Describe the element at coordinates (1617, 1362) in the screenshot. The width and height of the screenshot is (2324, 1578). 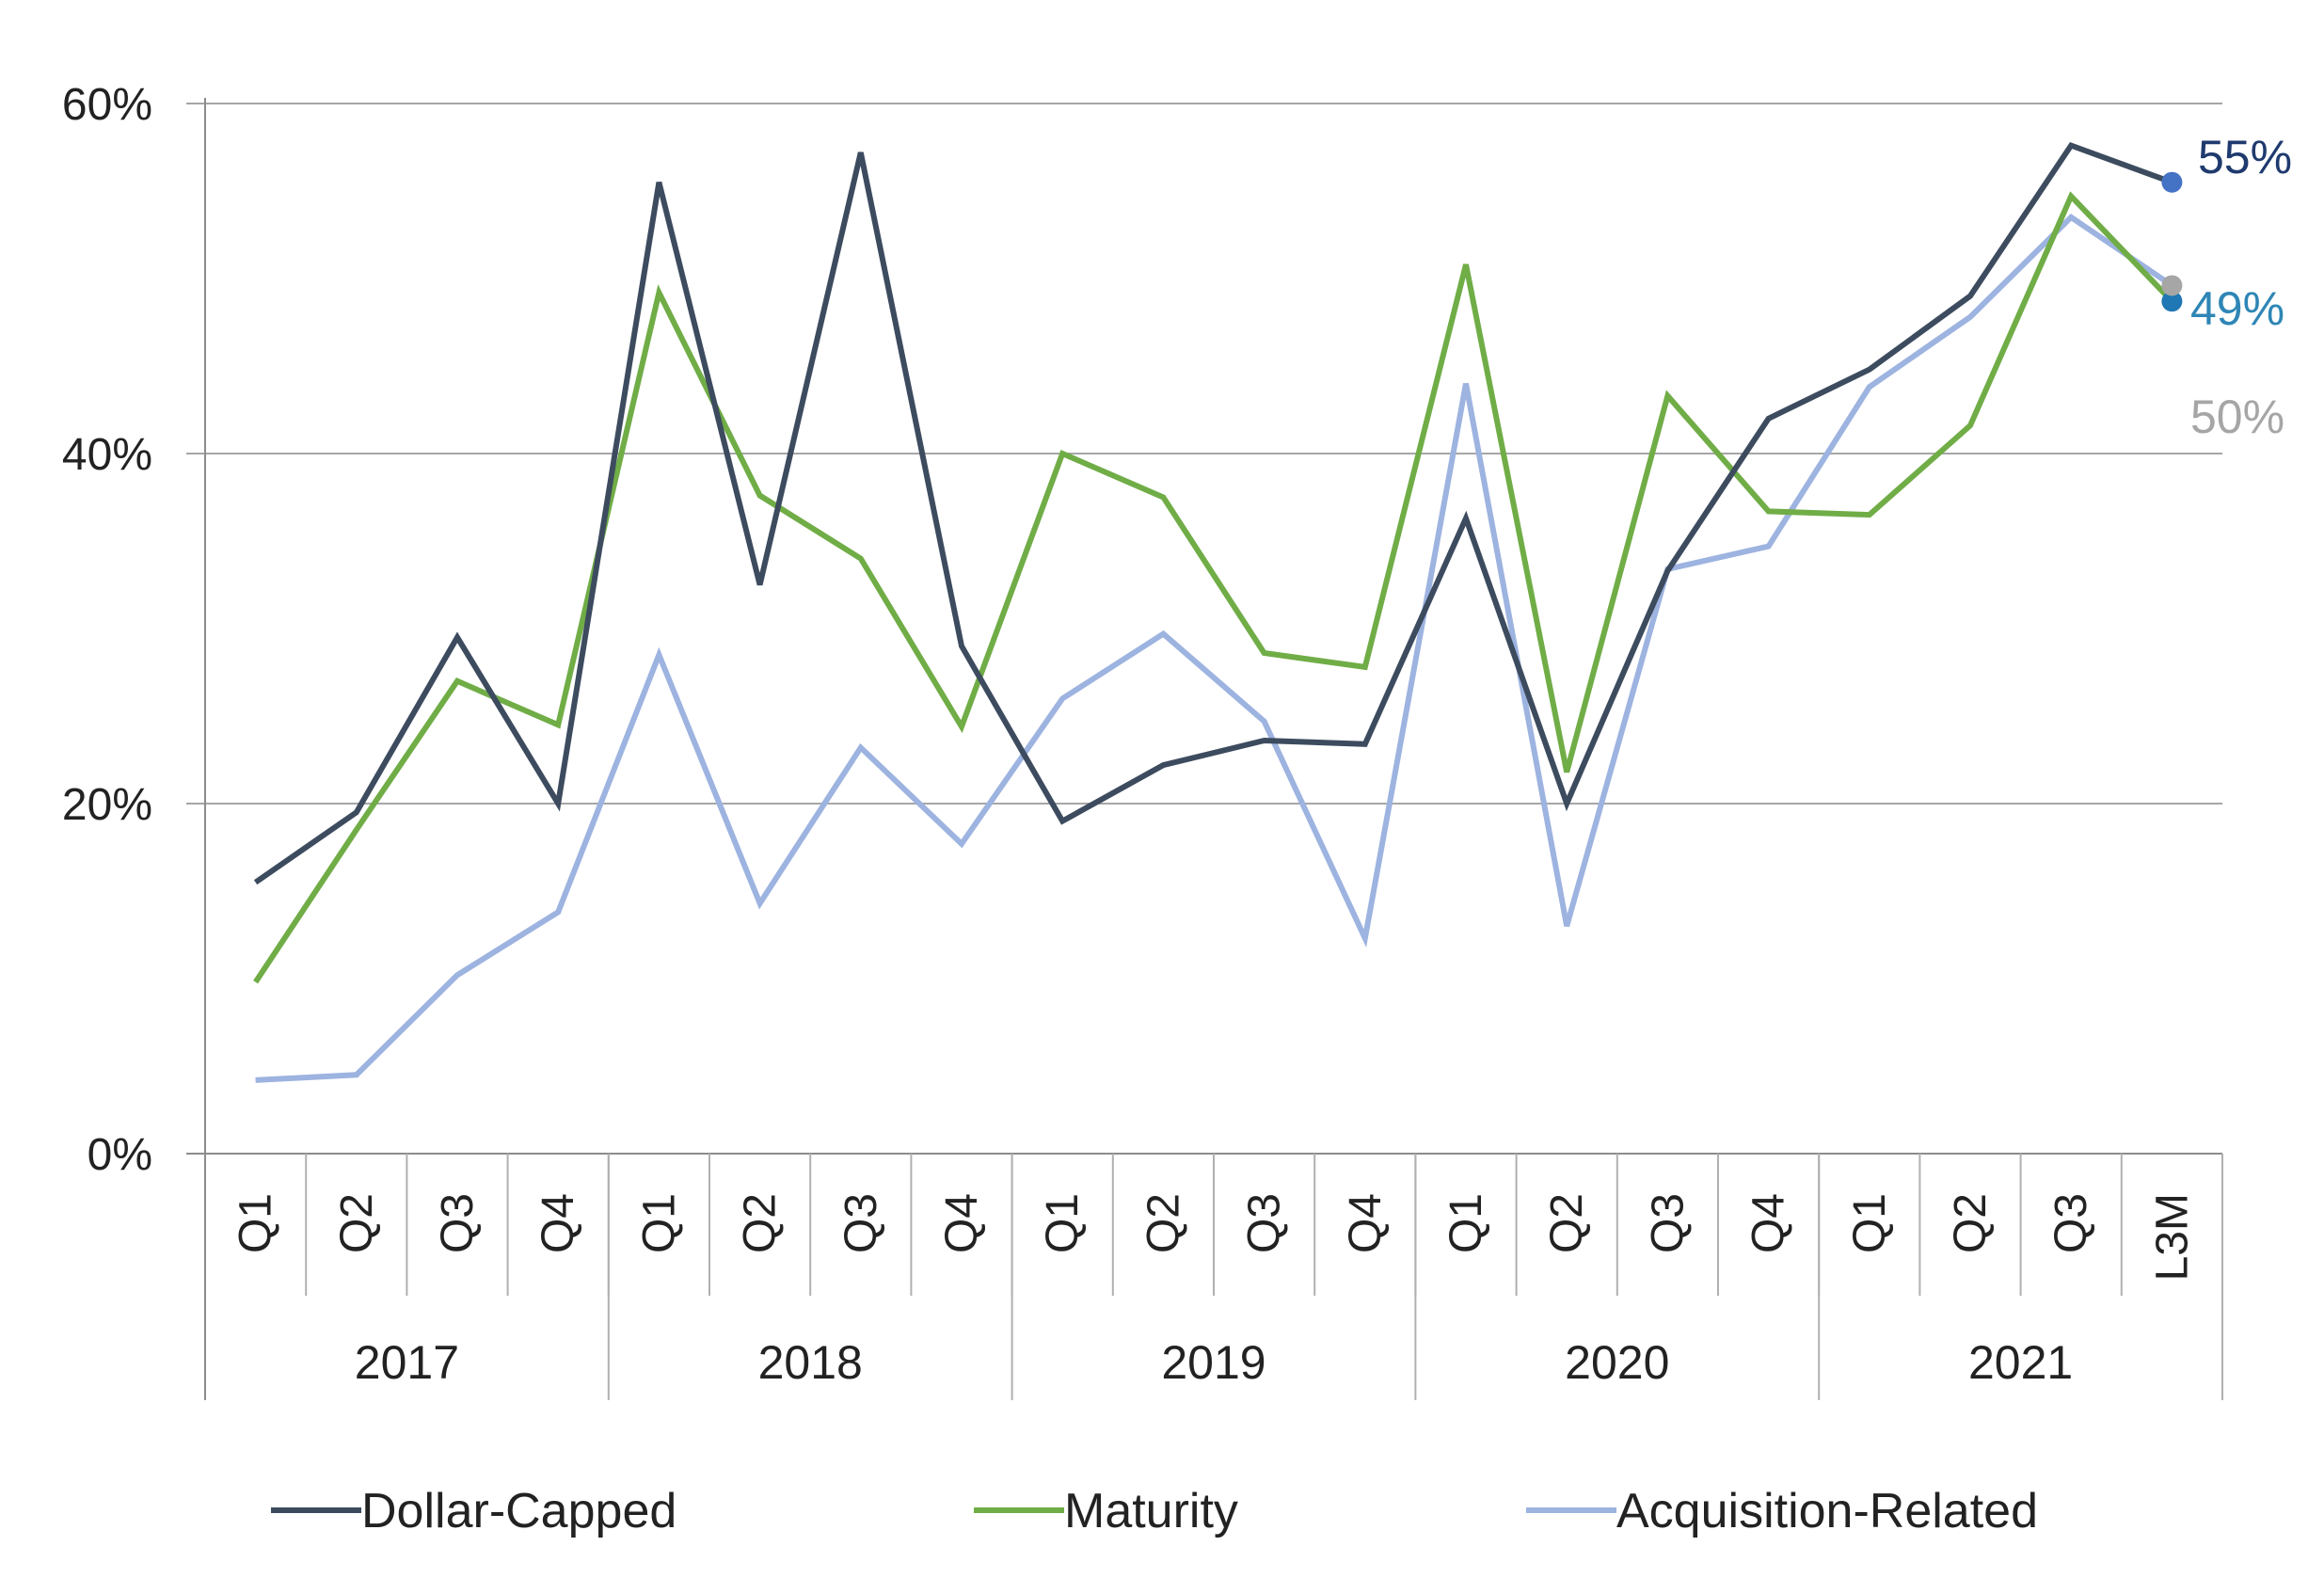
I see `year-label: 2020` at that location.